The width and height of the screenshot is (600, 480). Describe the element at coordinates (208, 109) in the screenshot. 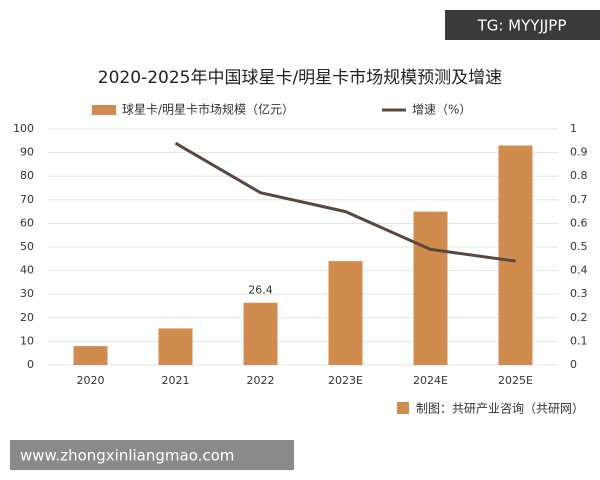

I see `legend-label: 球星卡/明星卡市场规模（亿元）` at that location.